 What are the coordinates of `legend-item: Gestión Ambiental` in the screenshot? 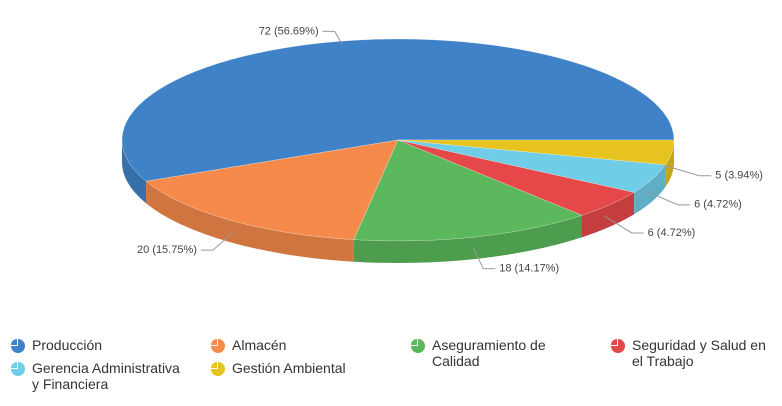 It's located at (296, 368).